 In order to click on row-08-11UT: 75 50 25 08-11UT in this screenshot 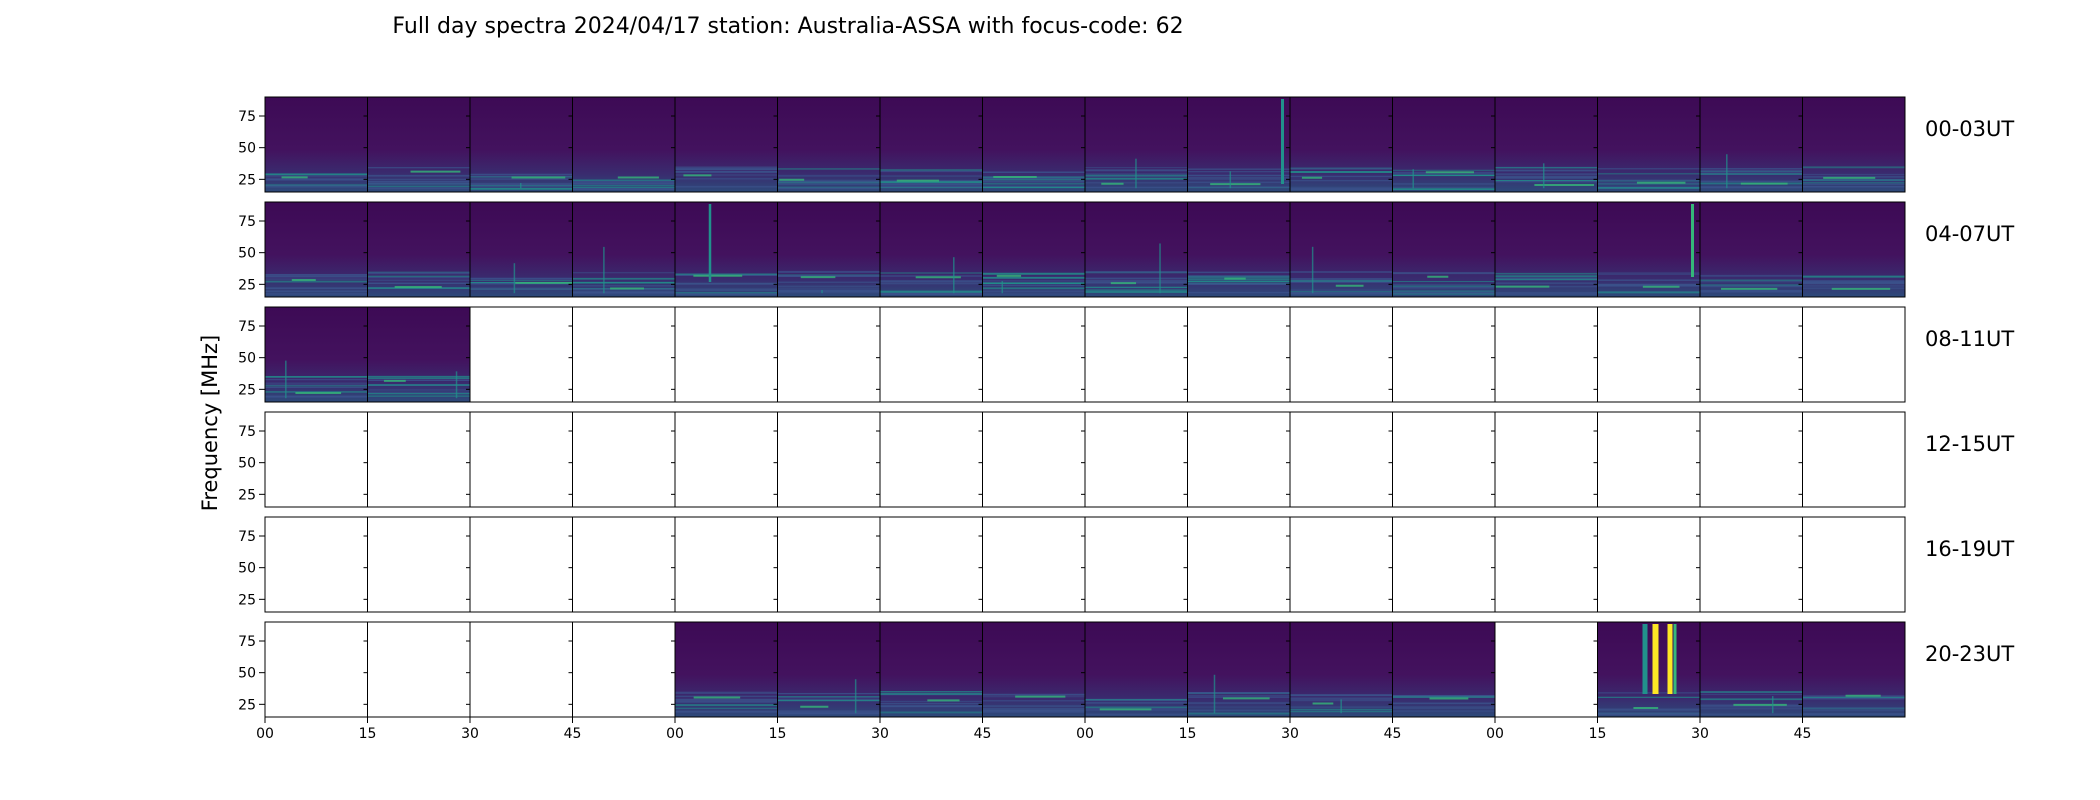, I will do `click(1126, 354)`.